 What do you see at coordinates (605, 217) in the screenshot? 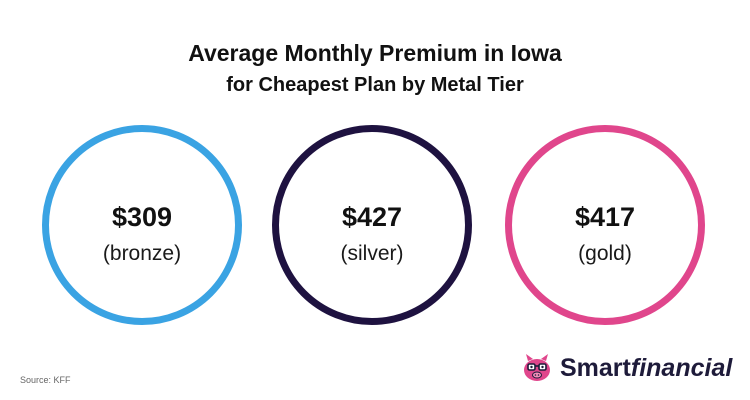
I see `gold-premium-value: $417` at bounding box center [605, 217].